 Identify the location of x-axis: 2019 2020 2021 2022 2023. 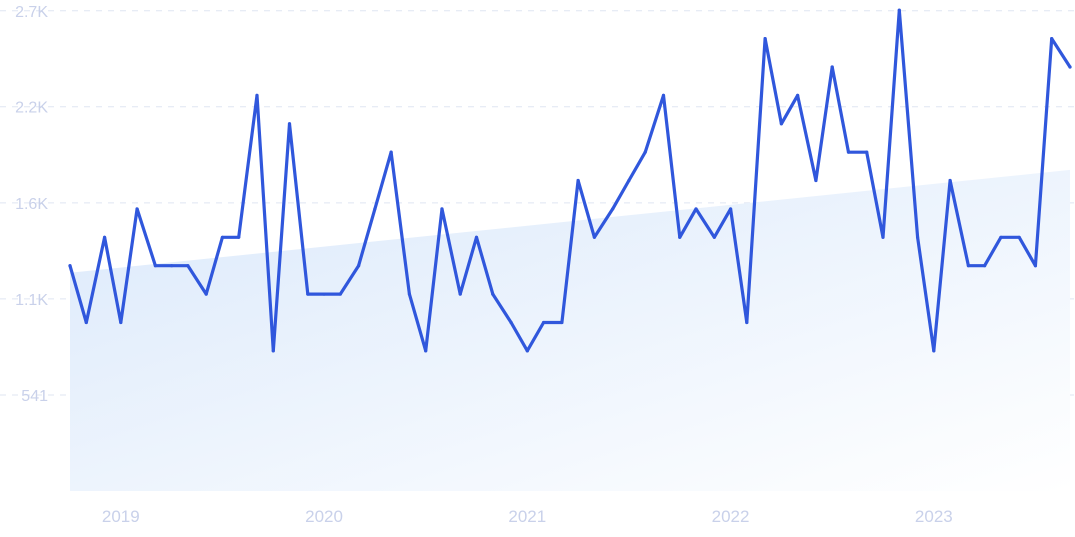
(527, 516).